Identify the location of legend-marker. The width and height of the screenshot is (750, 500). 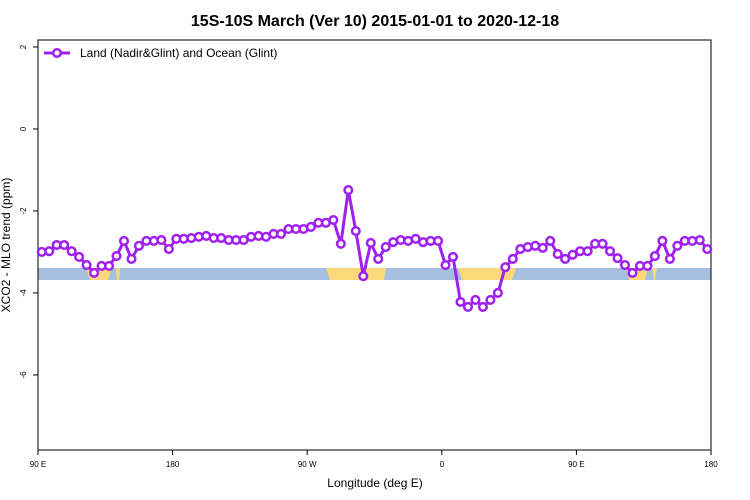
(57, 53).